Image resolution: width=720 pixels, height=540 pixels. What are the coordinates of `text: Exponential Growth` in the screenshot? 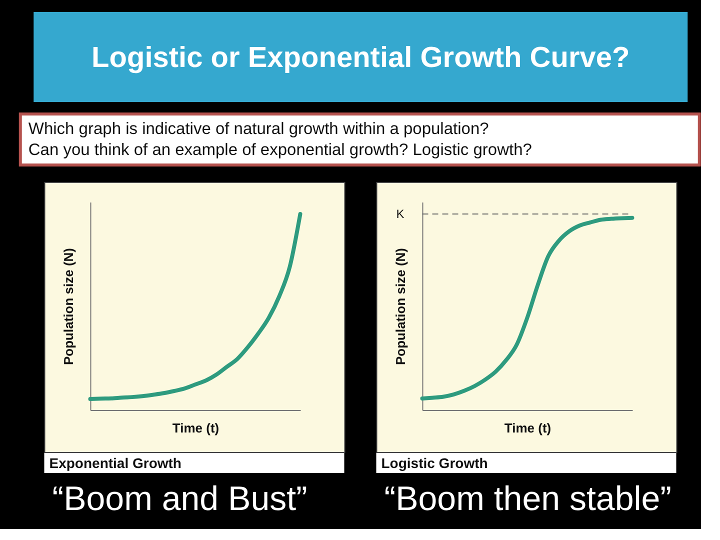 It's located at (115, 463).